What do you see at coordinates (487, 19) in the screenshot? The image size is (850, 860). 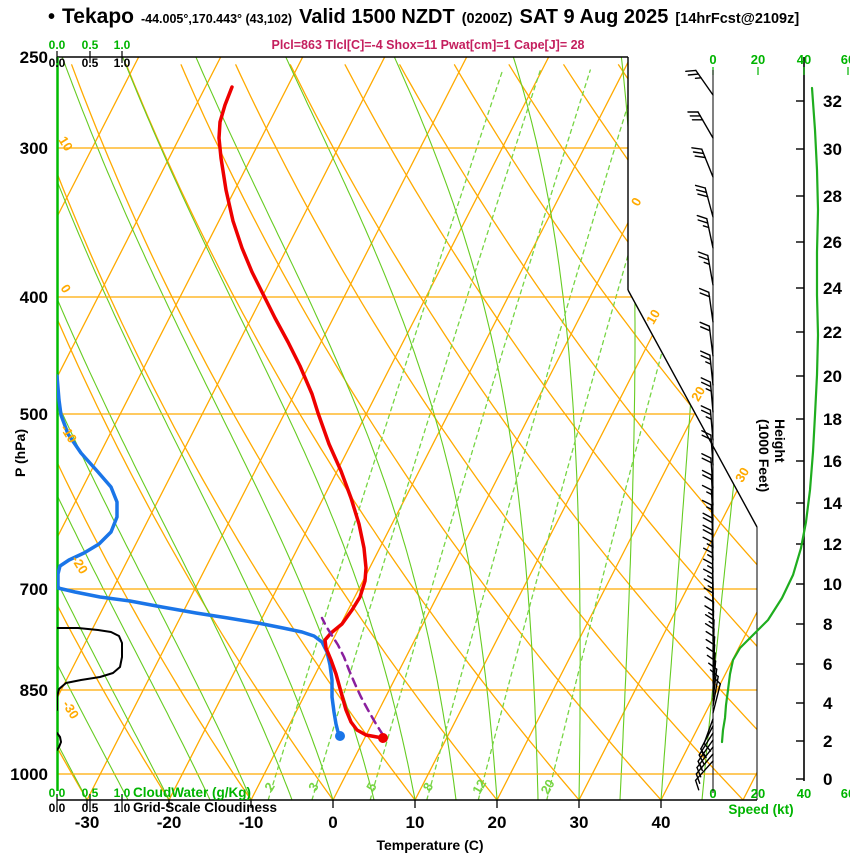 I see `valid-zulu: (0200Z)` at bounding box center [487, 19].